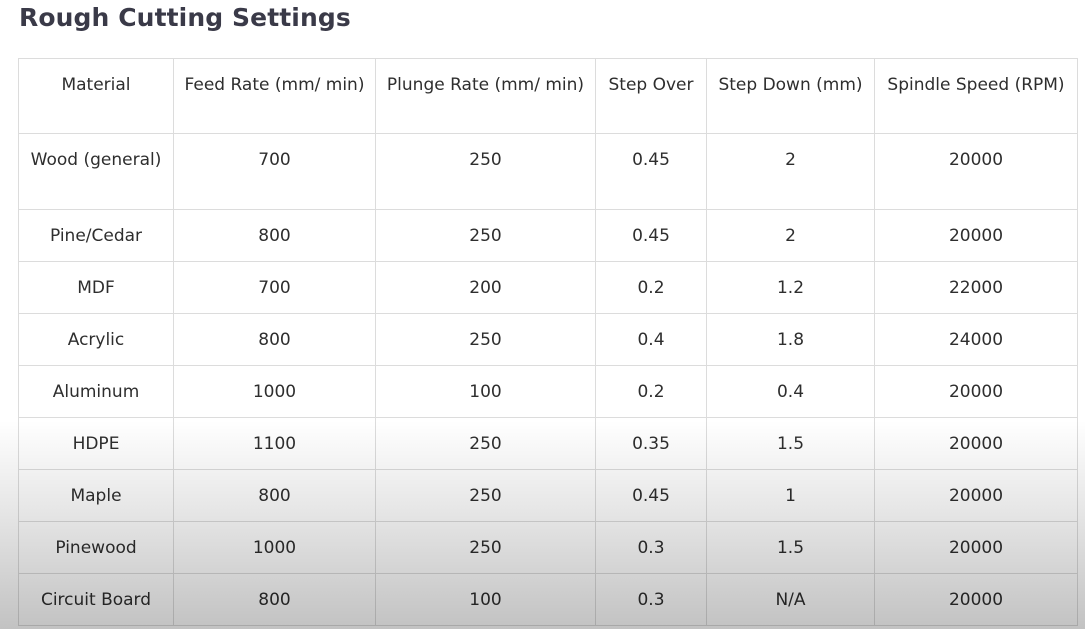 The width and height of the screenshot is (1085, 629). Describe the element at coordinates (96, 547) in the screenshot. I see `cell-material: Pinewood` at that location.